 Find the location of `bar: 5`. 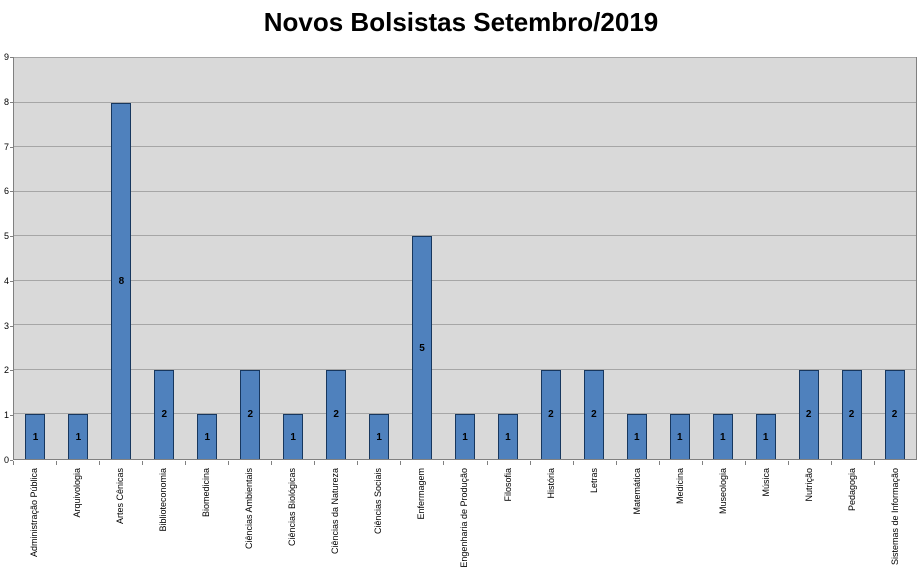

bar: 5 is located at coordinates (422, 347).